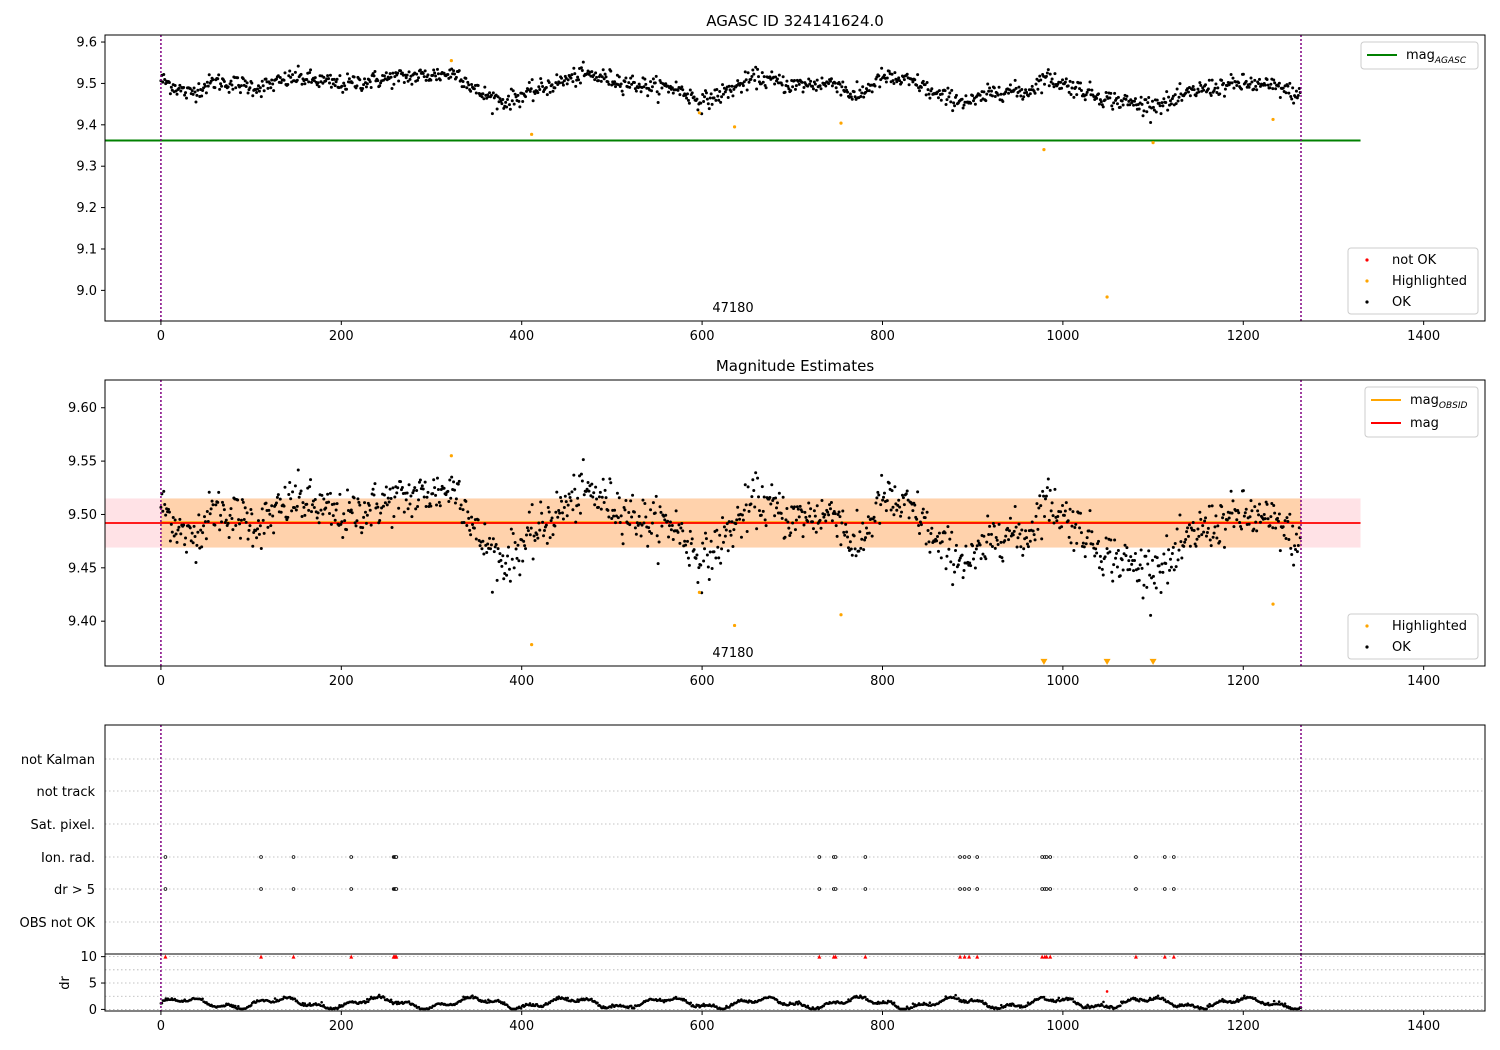  What do you see at coordinates (702, 681) in the screenshot?
I see `panel2-xtick-label: 600` at bounding box center [702, 681].